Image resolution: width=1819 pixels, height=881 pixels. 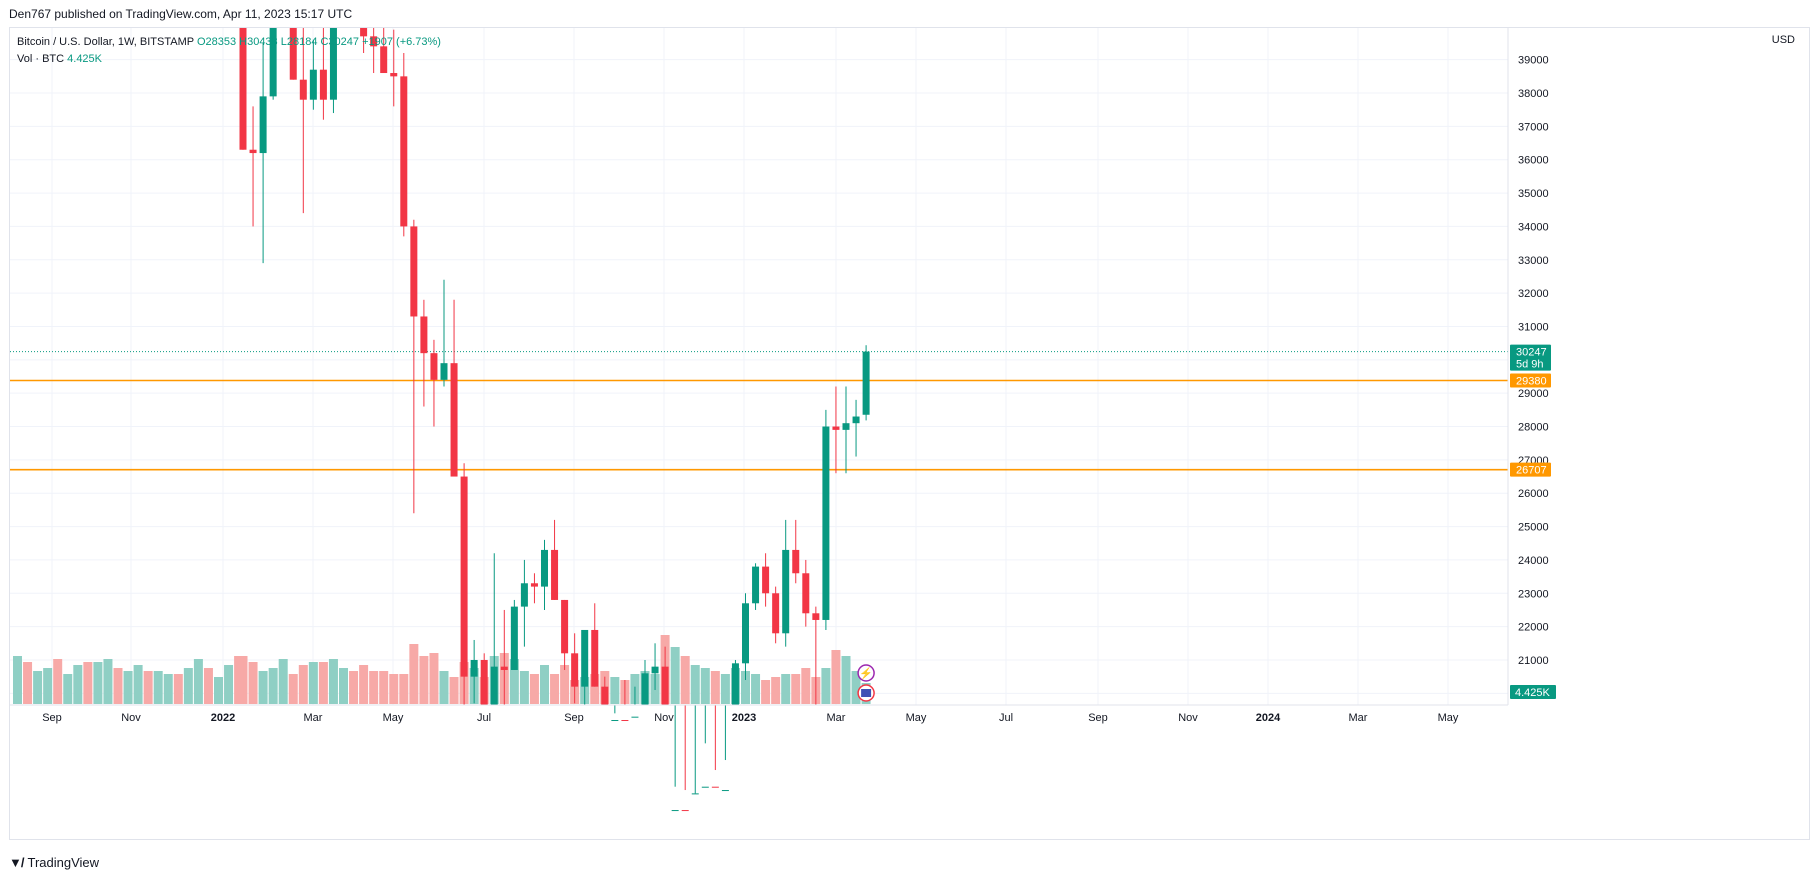 I want to click on price-tick-label: 36000, so click(x=1533, y=161).